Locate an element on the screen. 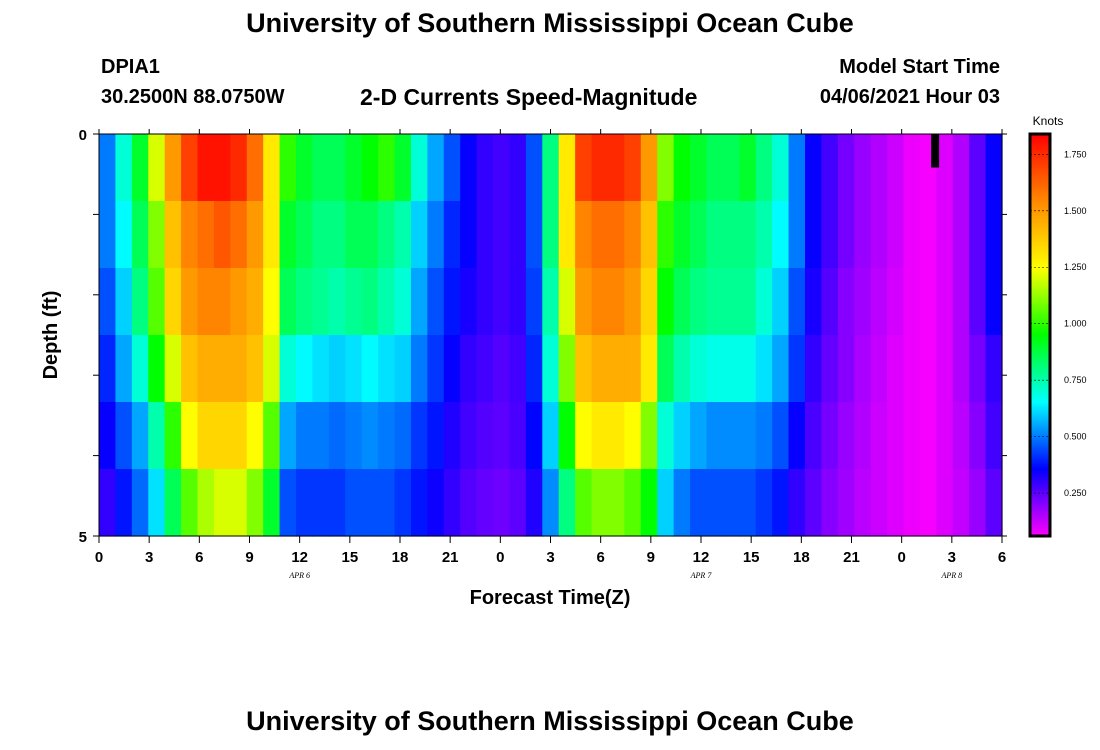 The width and height of the screenshot is (1100, 750). colorbar-tick-label: 1.750 is located at coordinates (1075, 154).